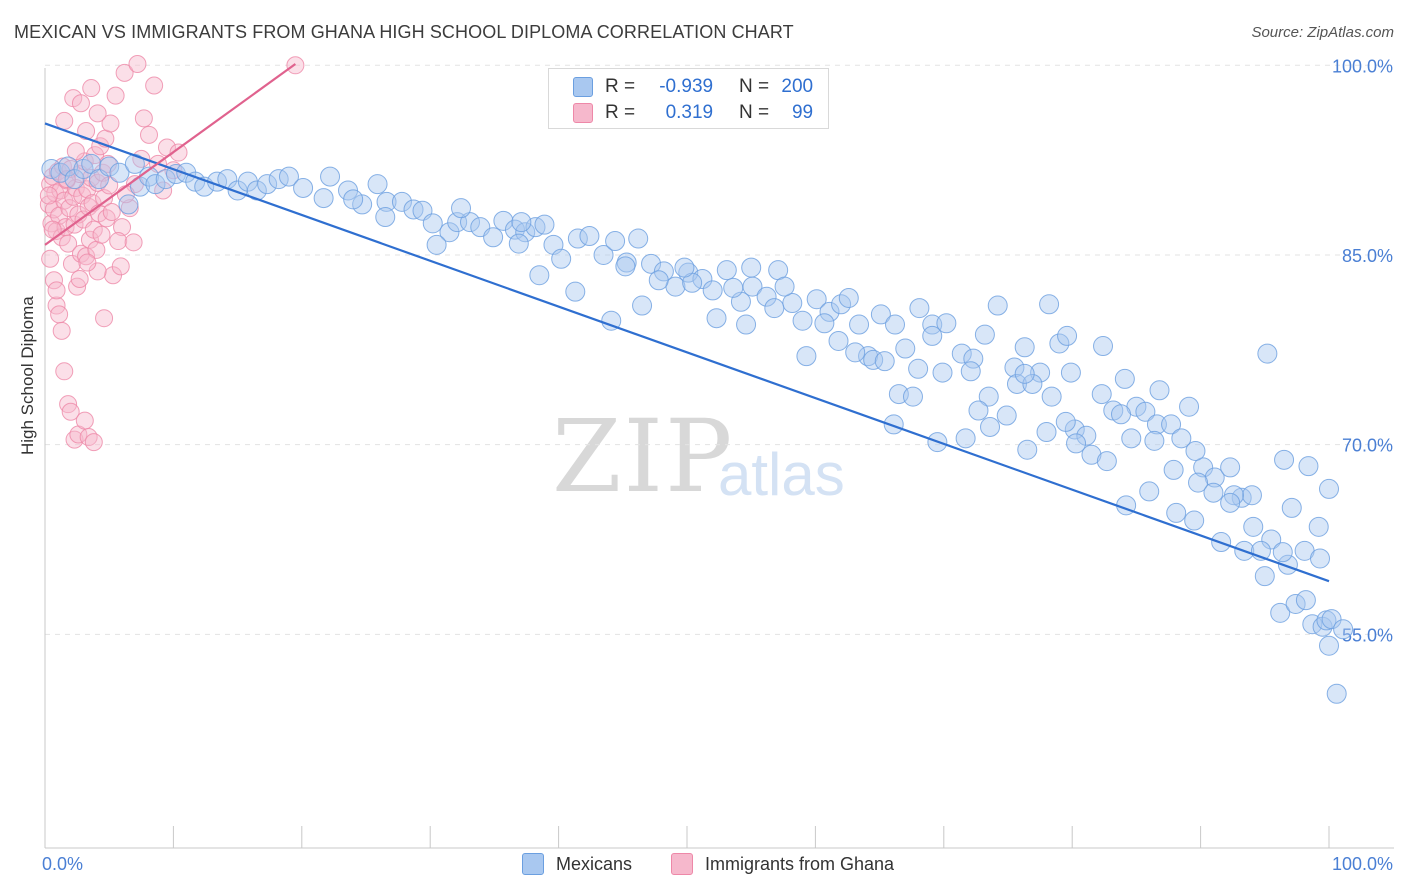 This screenshot has width=1406, height=892. What do you see at coordinates (1362, 864) in the screenshot?
I see `x-tick-label: 100.0%` at bounding box center [1362, 864].